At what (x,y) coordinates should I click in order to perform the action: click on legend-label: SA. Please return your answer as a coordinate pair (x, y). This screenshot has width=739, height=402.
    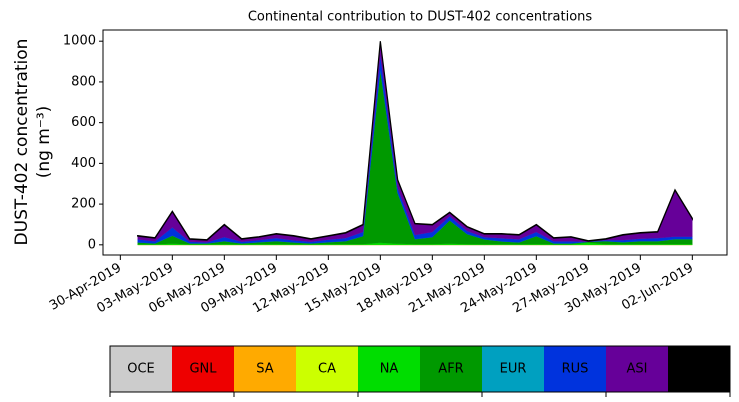
    Looking at the image, I should click on (264, 369).